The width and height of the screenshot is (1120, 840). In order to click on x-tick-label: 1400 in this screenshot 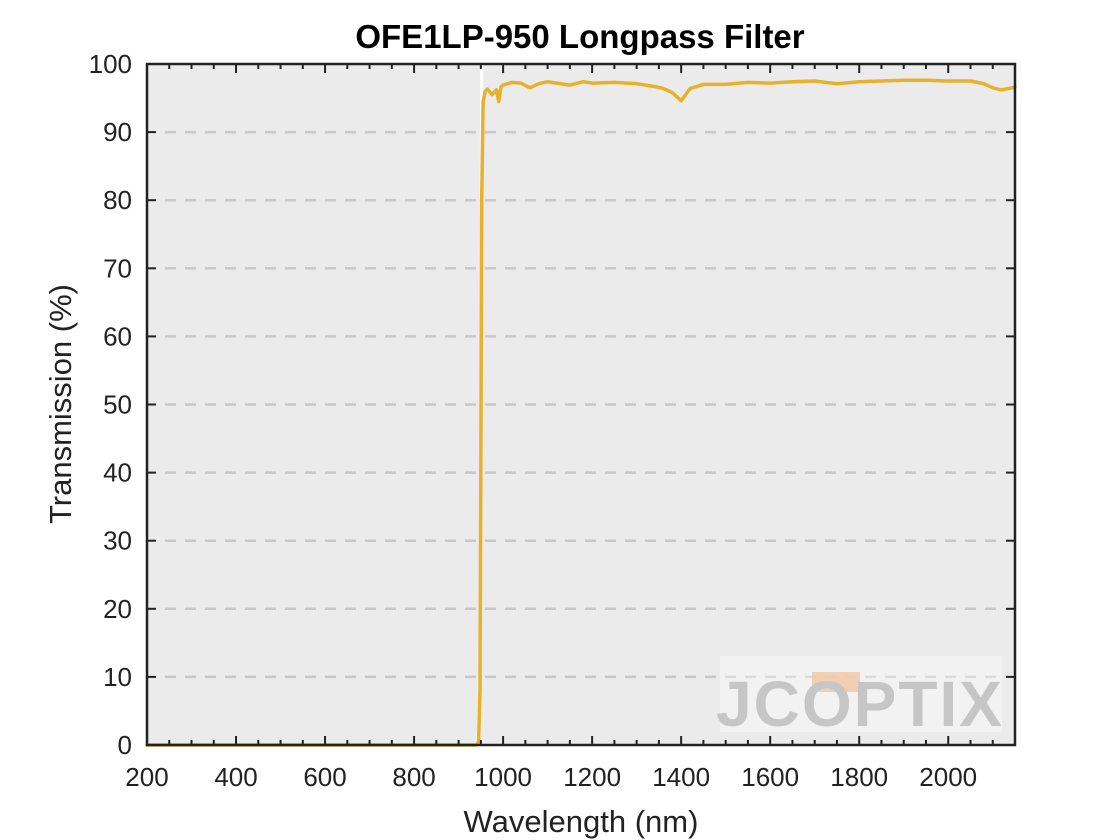, I will do `click(681, 777)`.